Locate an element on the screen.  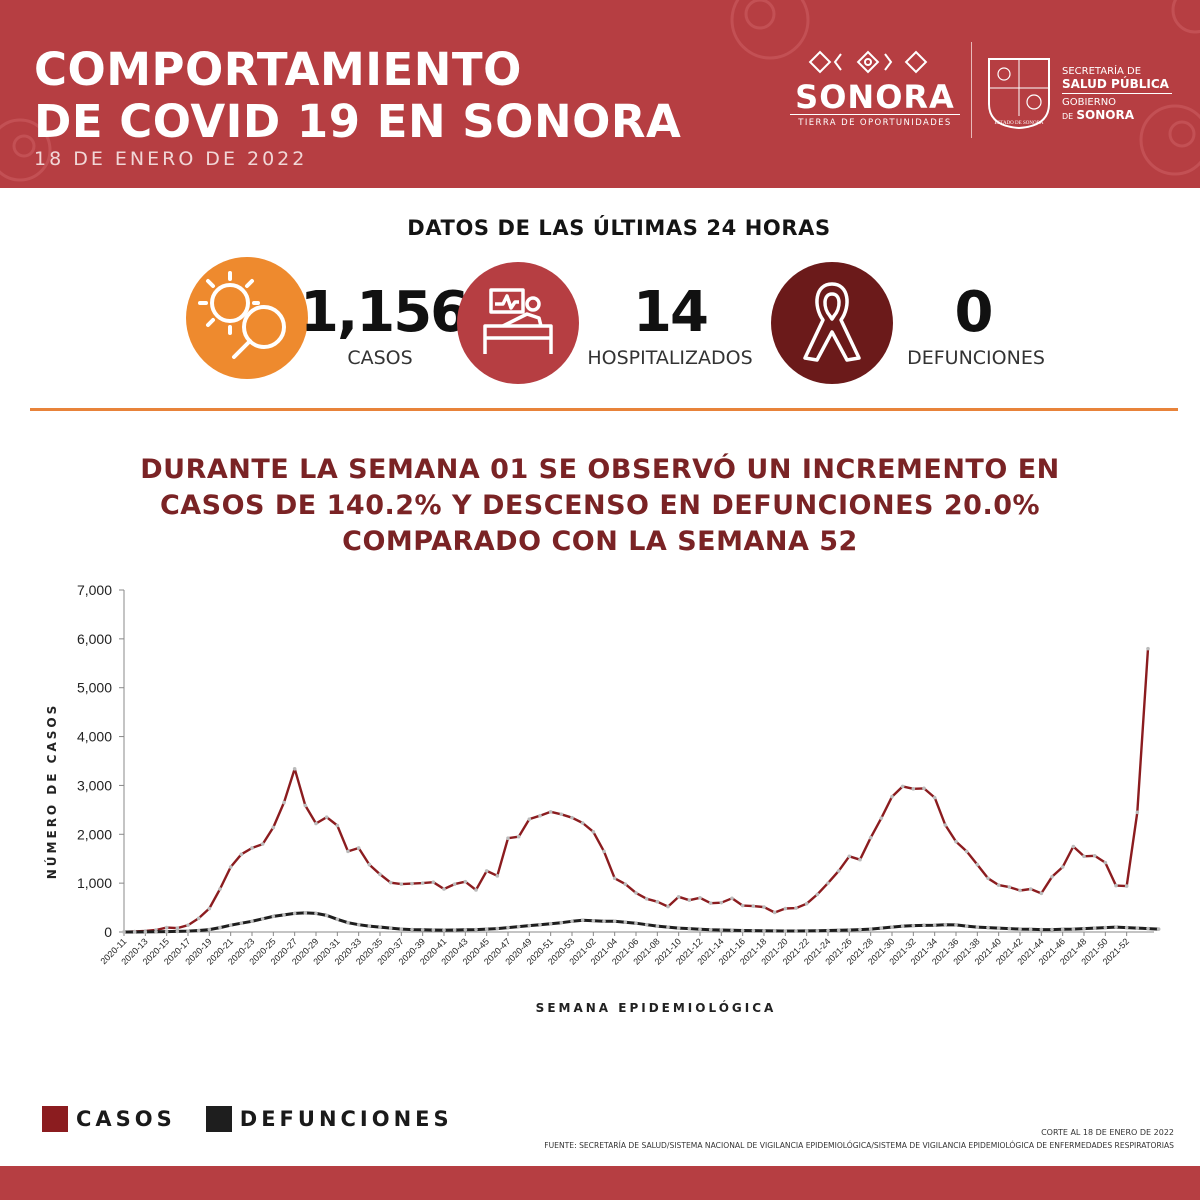
report-date: 18 DE ENERO DE 2022 is located at coordinates (171, 159).